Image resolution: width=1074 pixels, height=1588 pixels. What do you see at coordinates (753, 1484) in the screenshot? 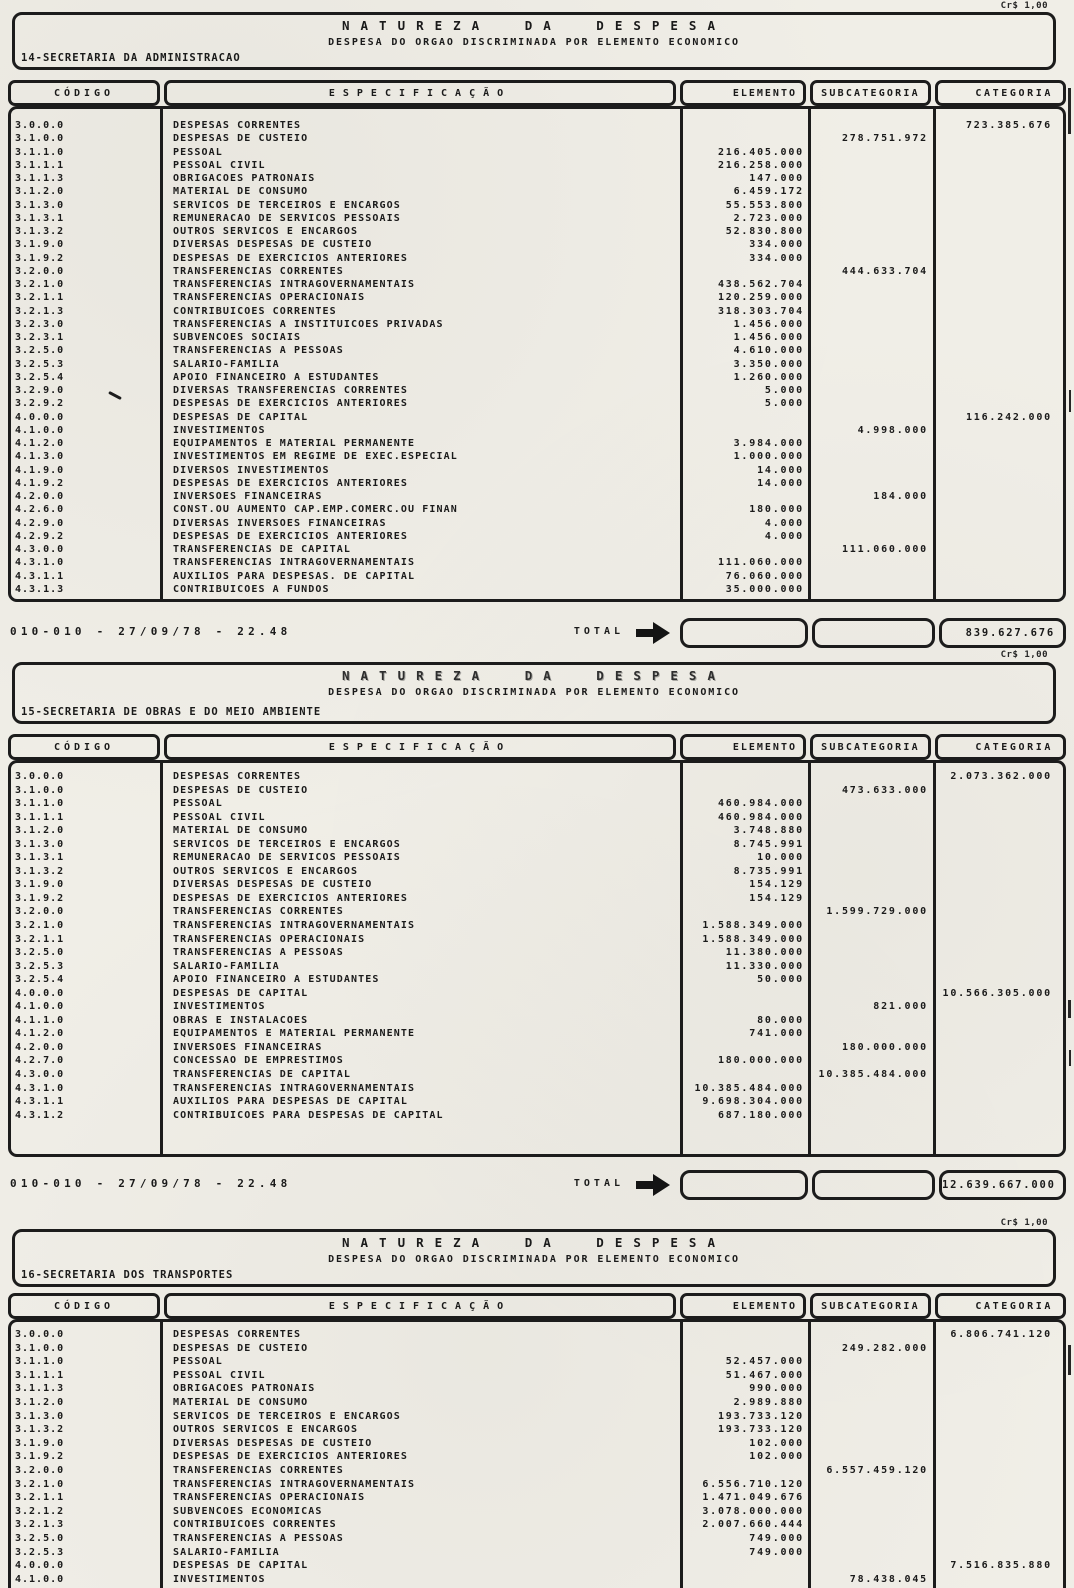
I see `row-elemento: 6.556.710.120` at bounding box center [753, 1484].